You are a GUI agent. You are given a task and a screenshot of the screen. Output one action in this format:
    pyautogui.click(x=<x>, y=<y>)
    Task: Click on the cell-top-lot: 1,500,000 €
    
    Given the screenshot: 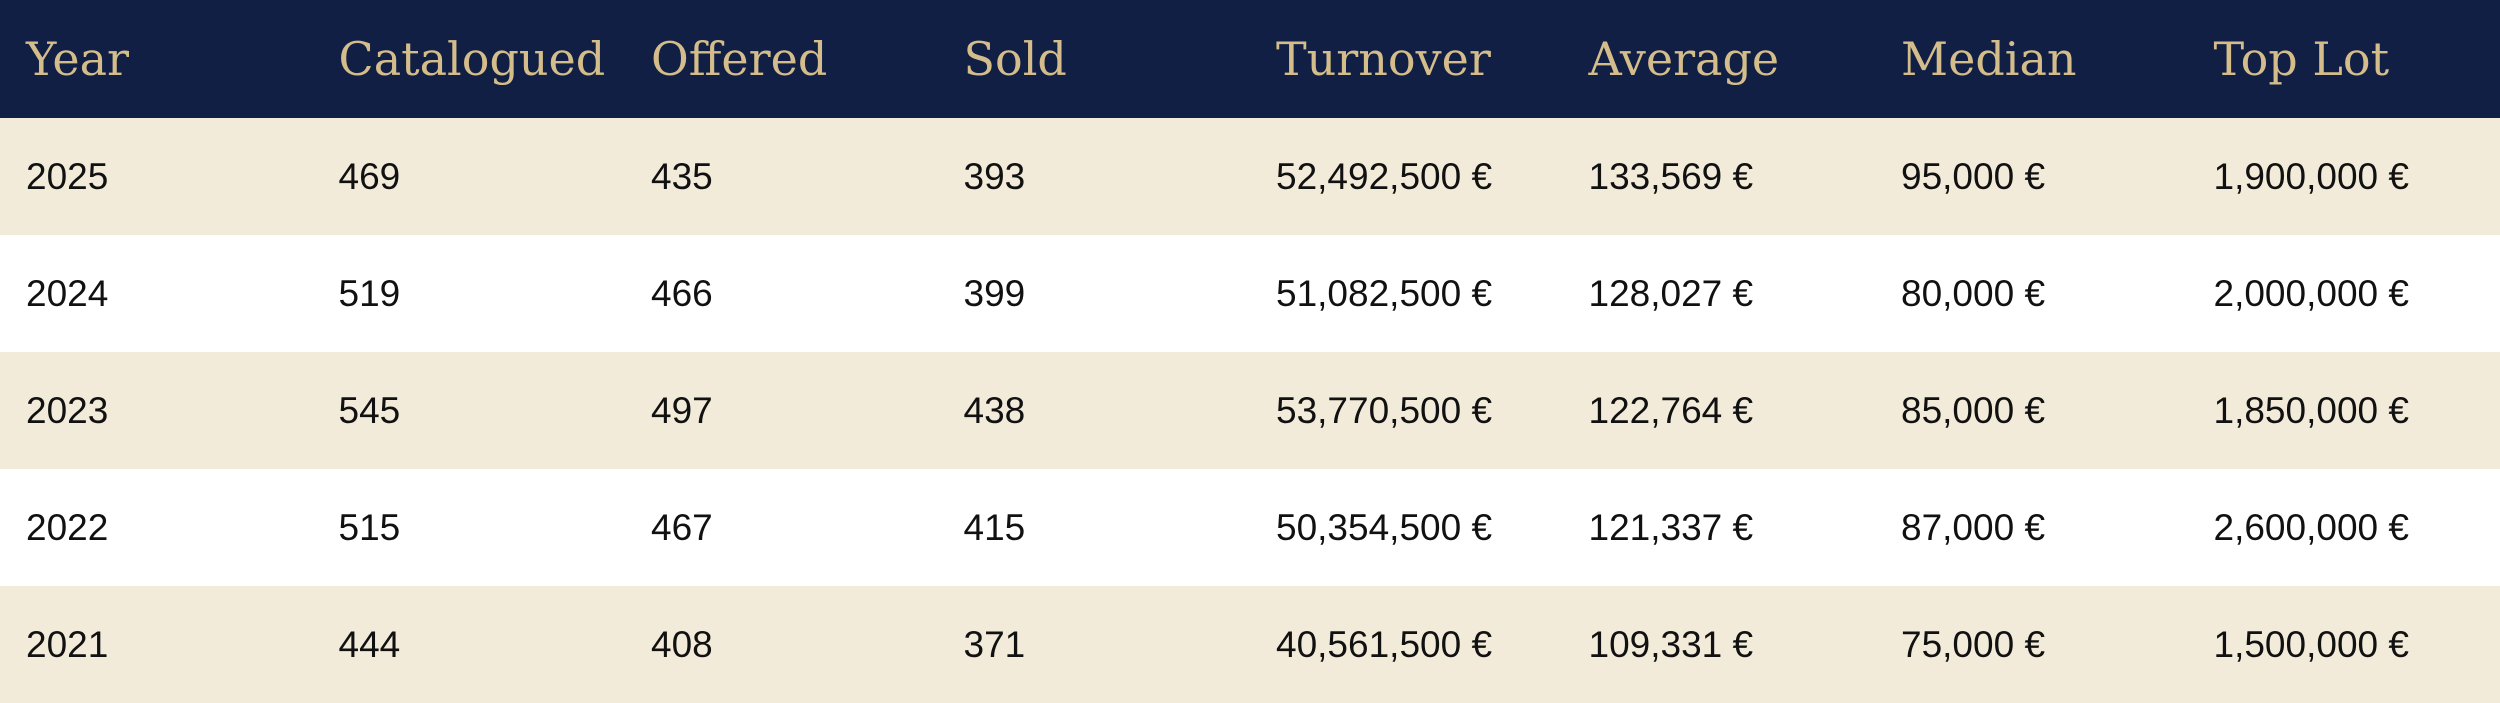 What is the action you would take?
    pyautogui.click(x=2311, y=644)
    